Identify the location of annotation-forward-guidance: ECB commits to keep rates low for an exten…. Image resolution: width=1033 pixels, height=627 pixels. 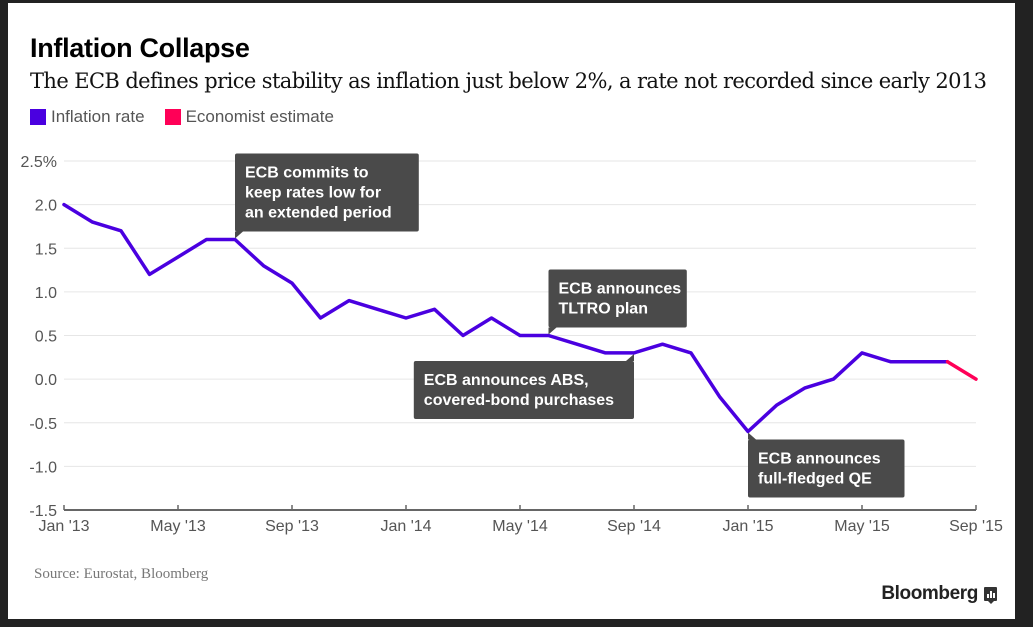
(327, 196).